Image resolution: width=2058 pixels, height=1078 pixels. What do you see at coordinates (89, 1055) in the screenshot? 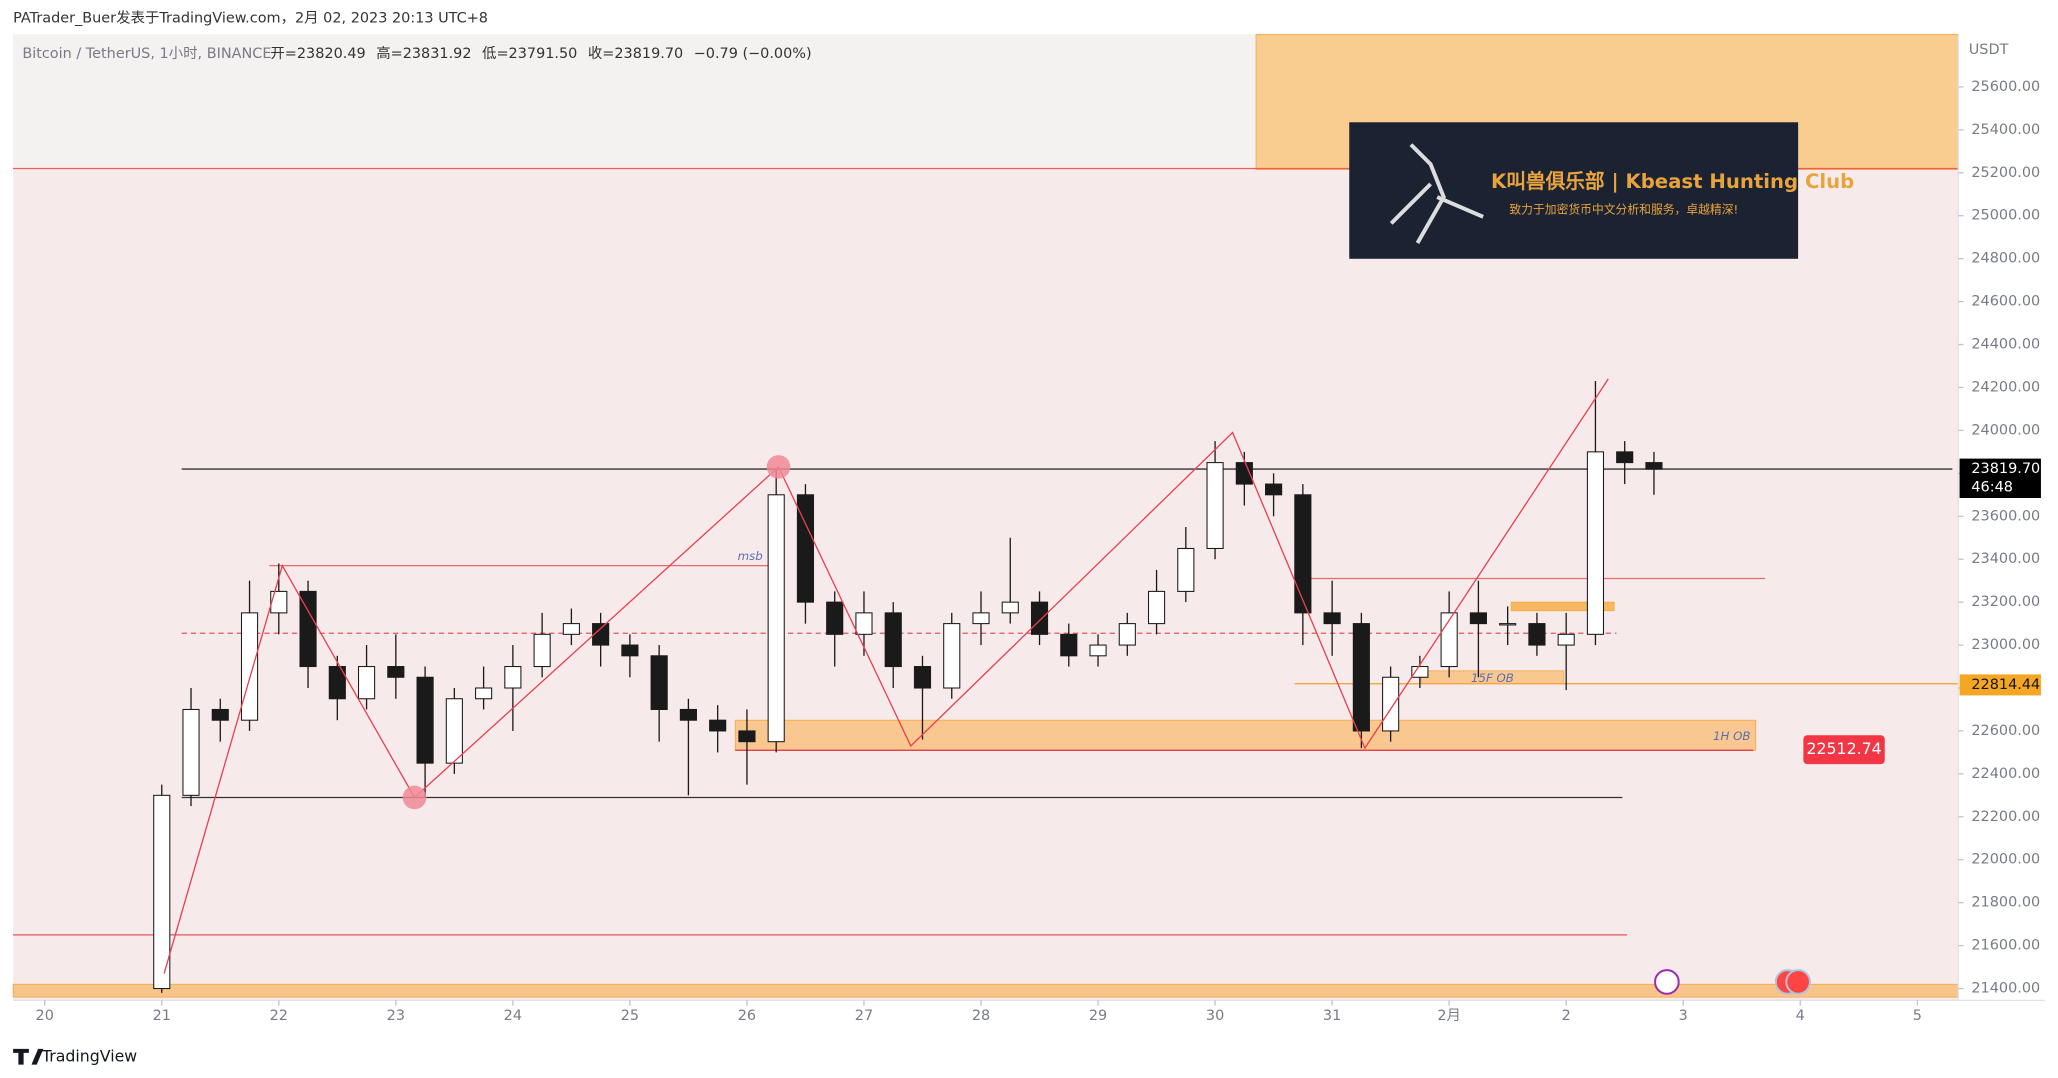
I see `footer: TradingView` at bounding box center [89, 1055].